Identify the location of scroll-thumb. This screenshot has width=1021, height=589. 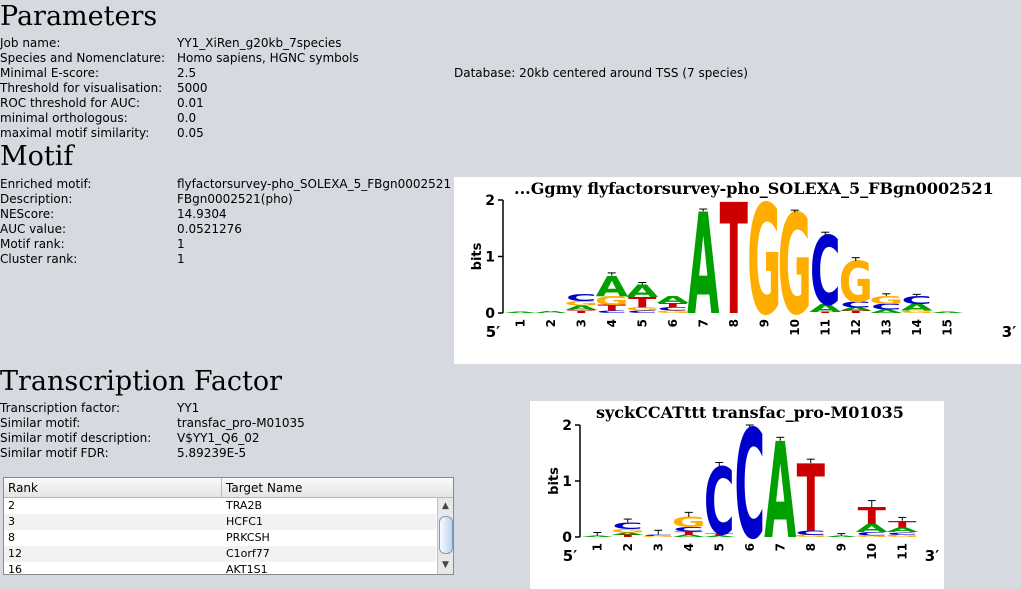
(446, 535).